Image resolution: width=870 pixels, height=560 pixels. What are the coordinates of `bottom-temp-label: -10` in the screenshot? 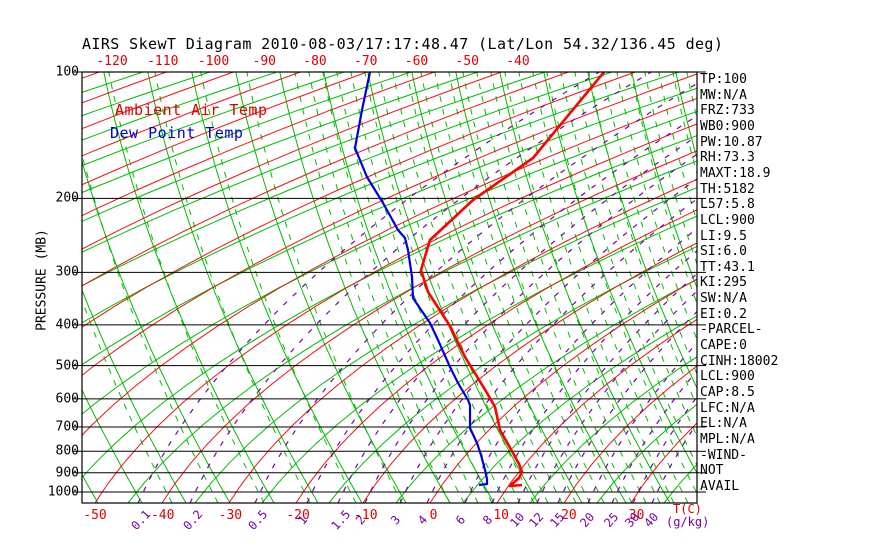 It's located at (366, 515).